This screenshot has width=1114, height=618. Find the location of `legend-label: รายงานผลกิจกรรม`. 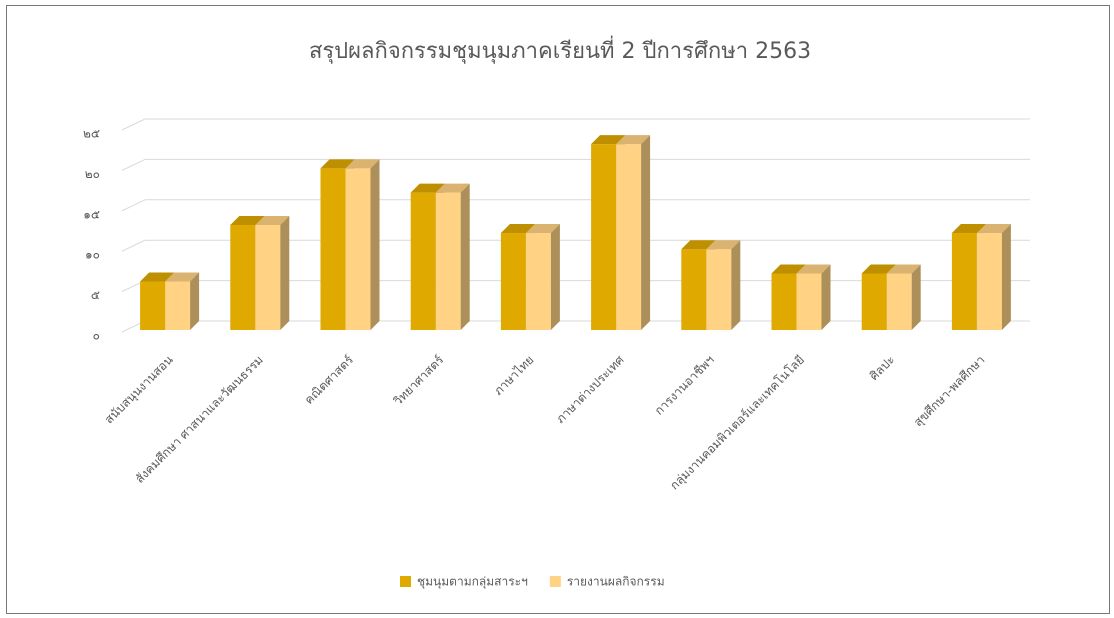

legend-label: รายงานผลกิจกรรม is located at coordinates (616, 582).